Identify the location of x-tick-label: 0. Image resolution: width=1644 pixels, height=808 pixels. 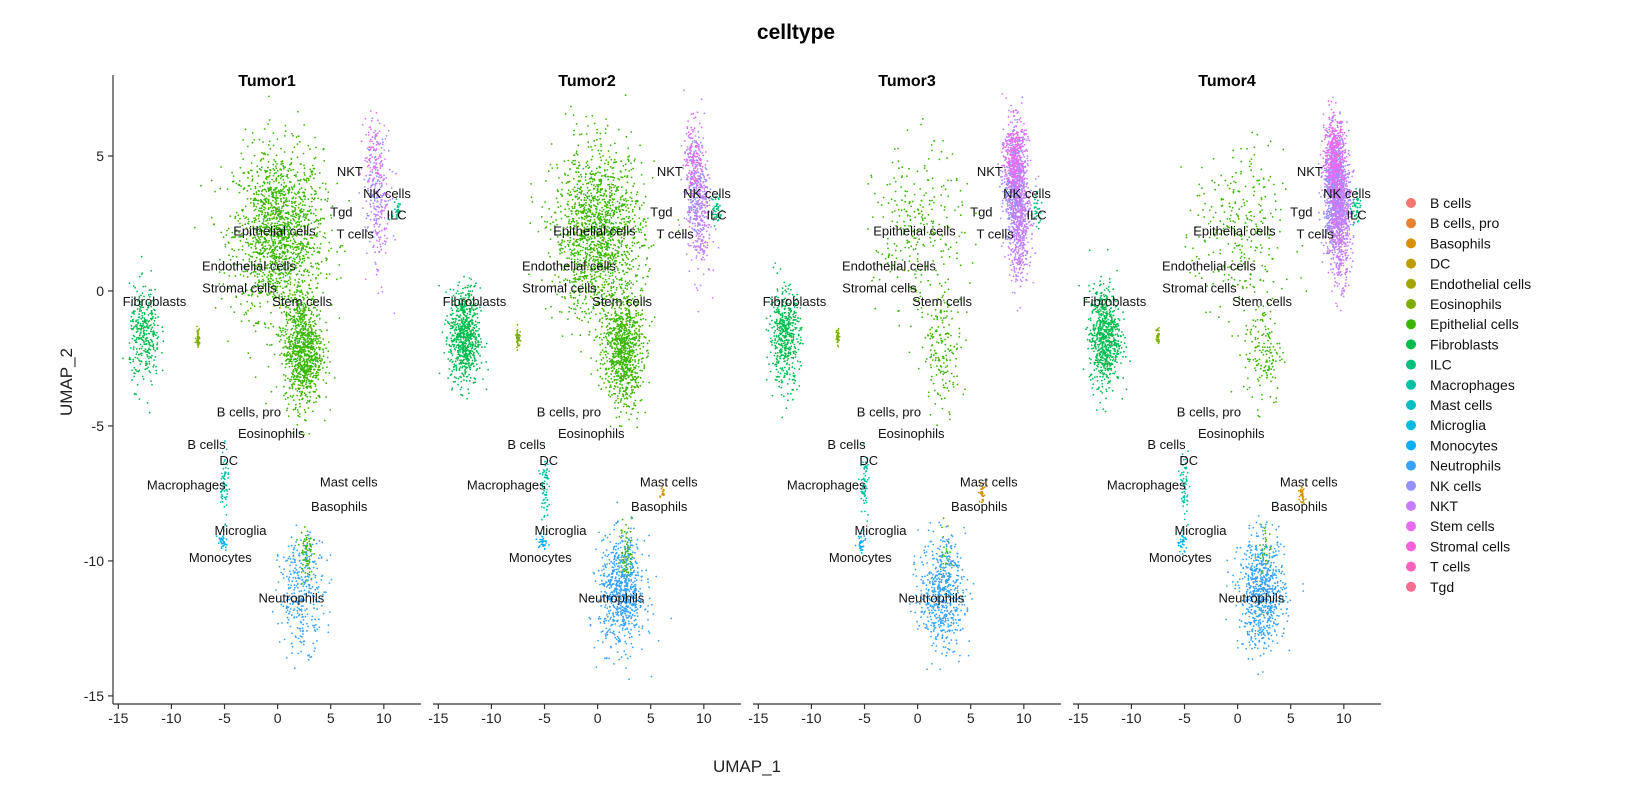
(278, 718).